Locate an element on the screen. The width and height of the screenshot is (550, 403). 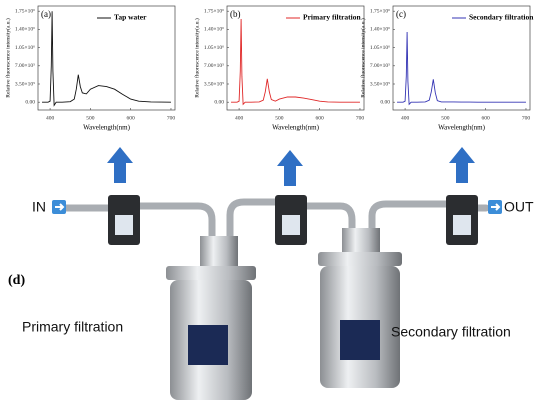
pipes is located at coordinates (276, 221).